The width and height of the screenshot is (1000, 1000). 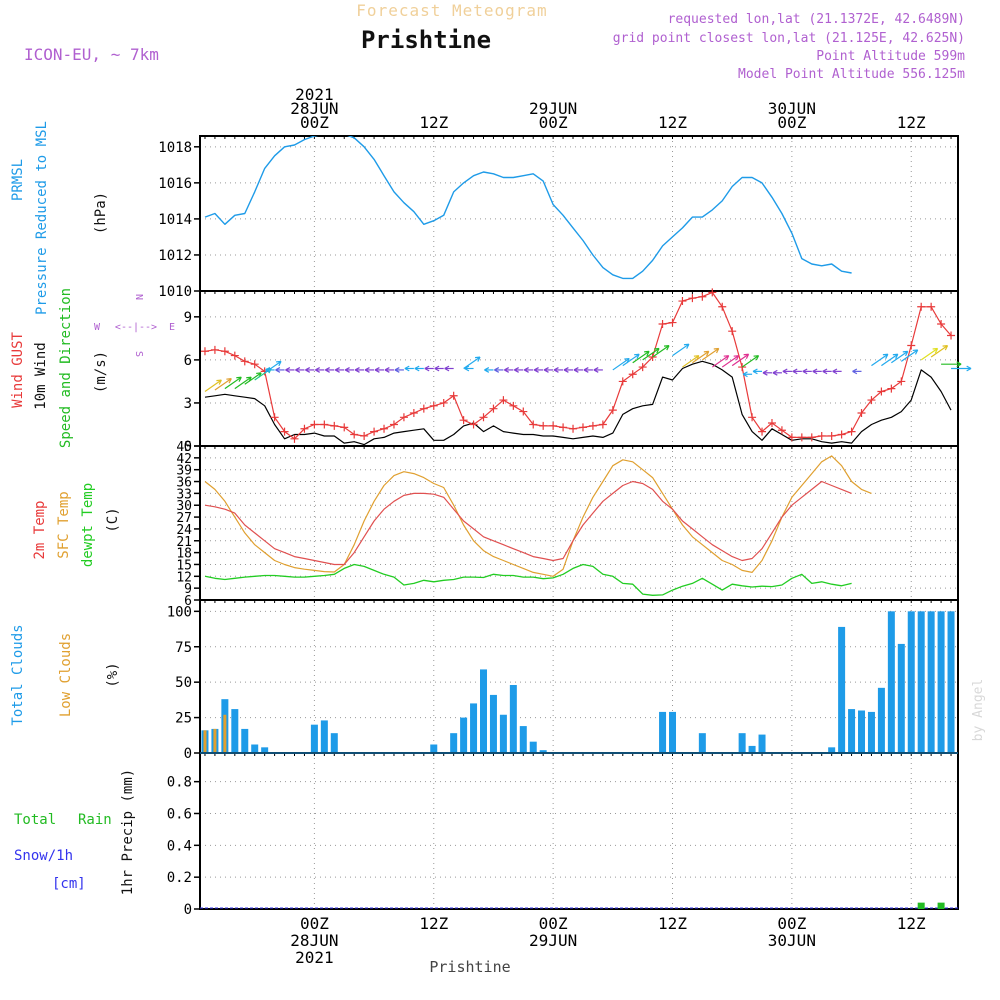 I want to click on ytick-label: 50, so click(x=183, y=683).